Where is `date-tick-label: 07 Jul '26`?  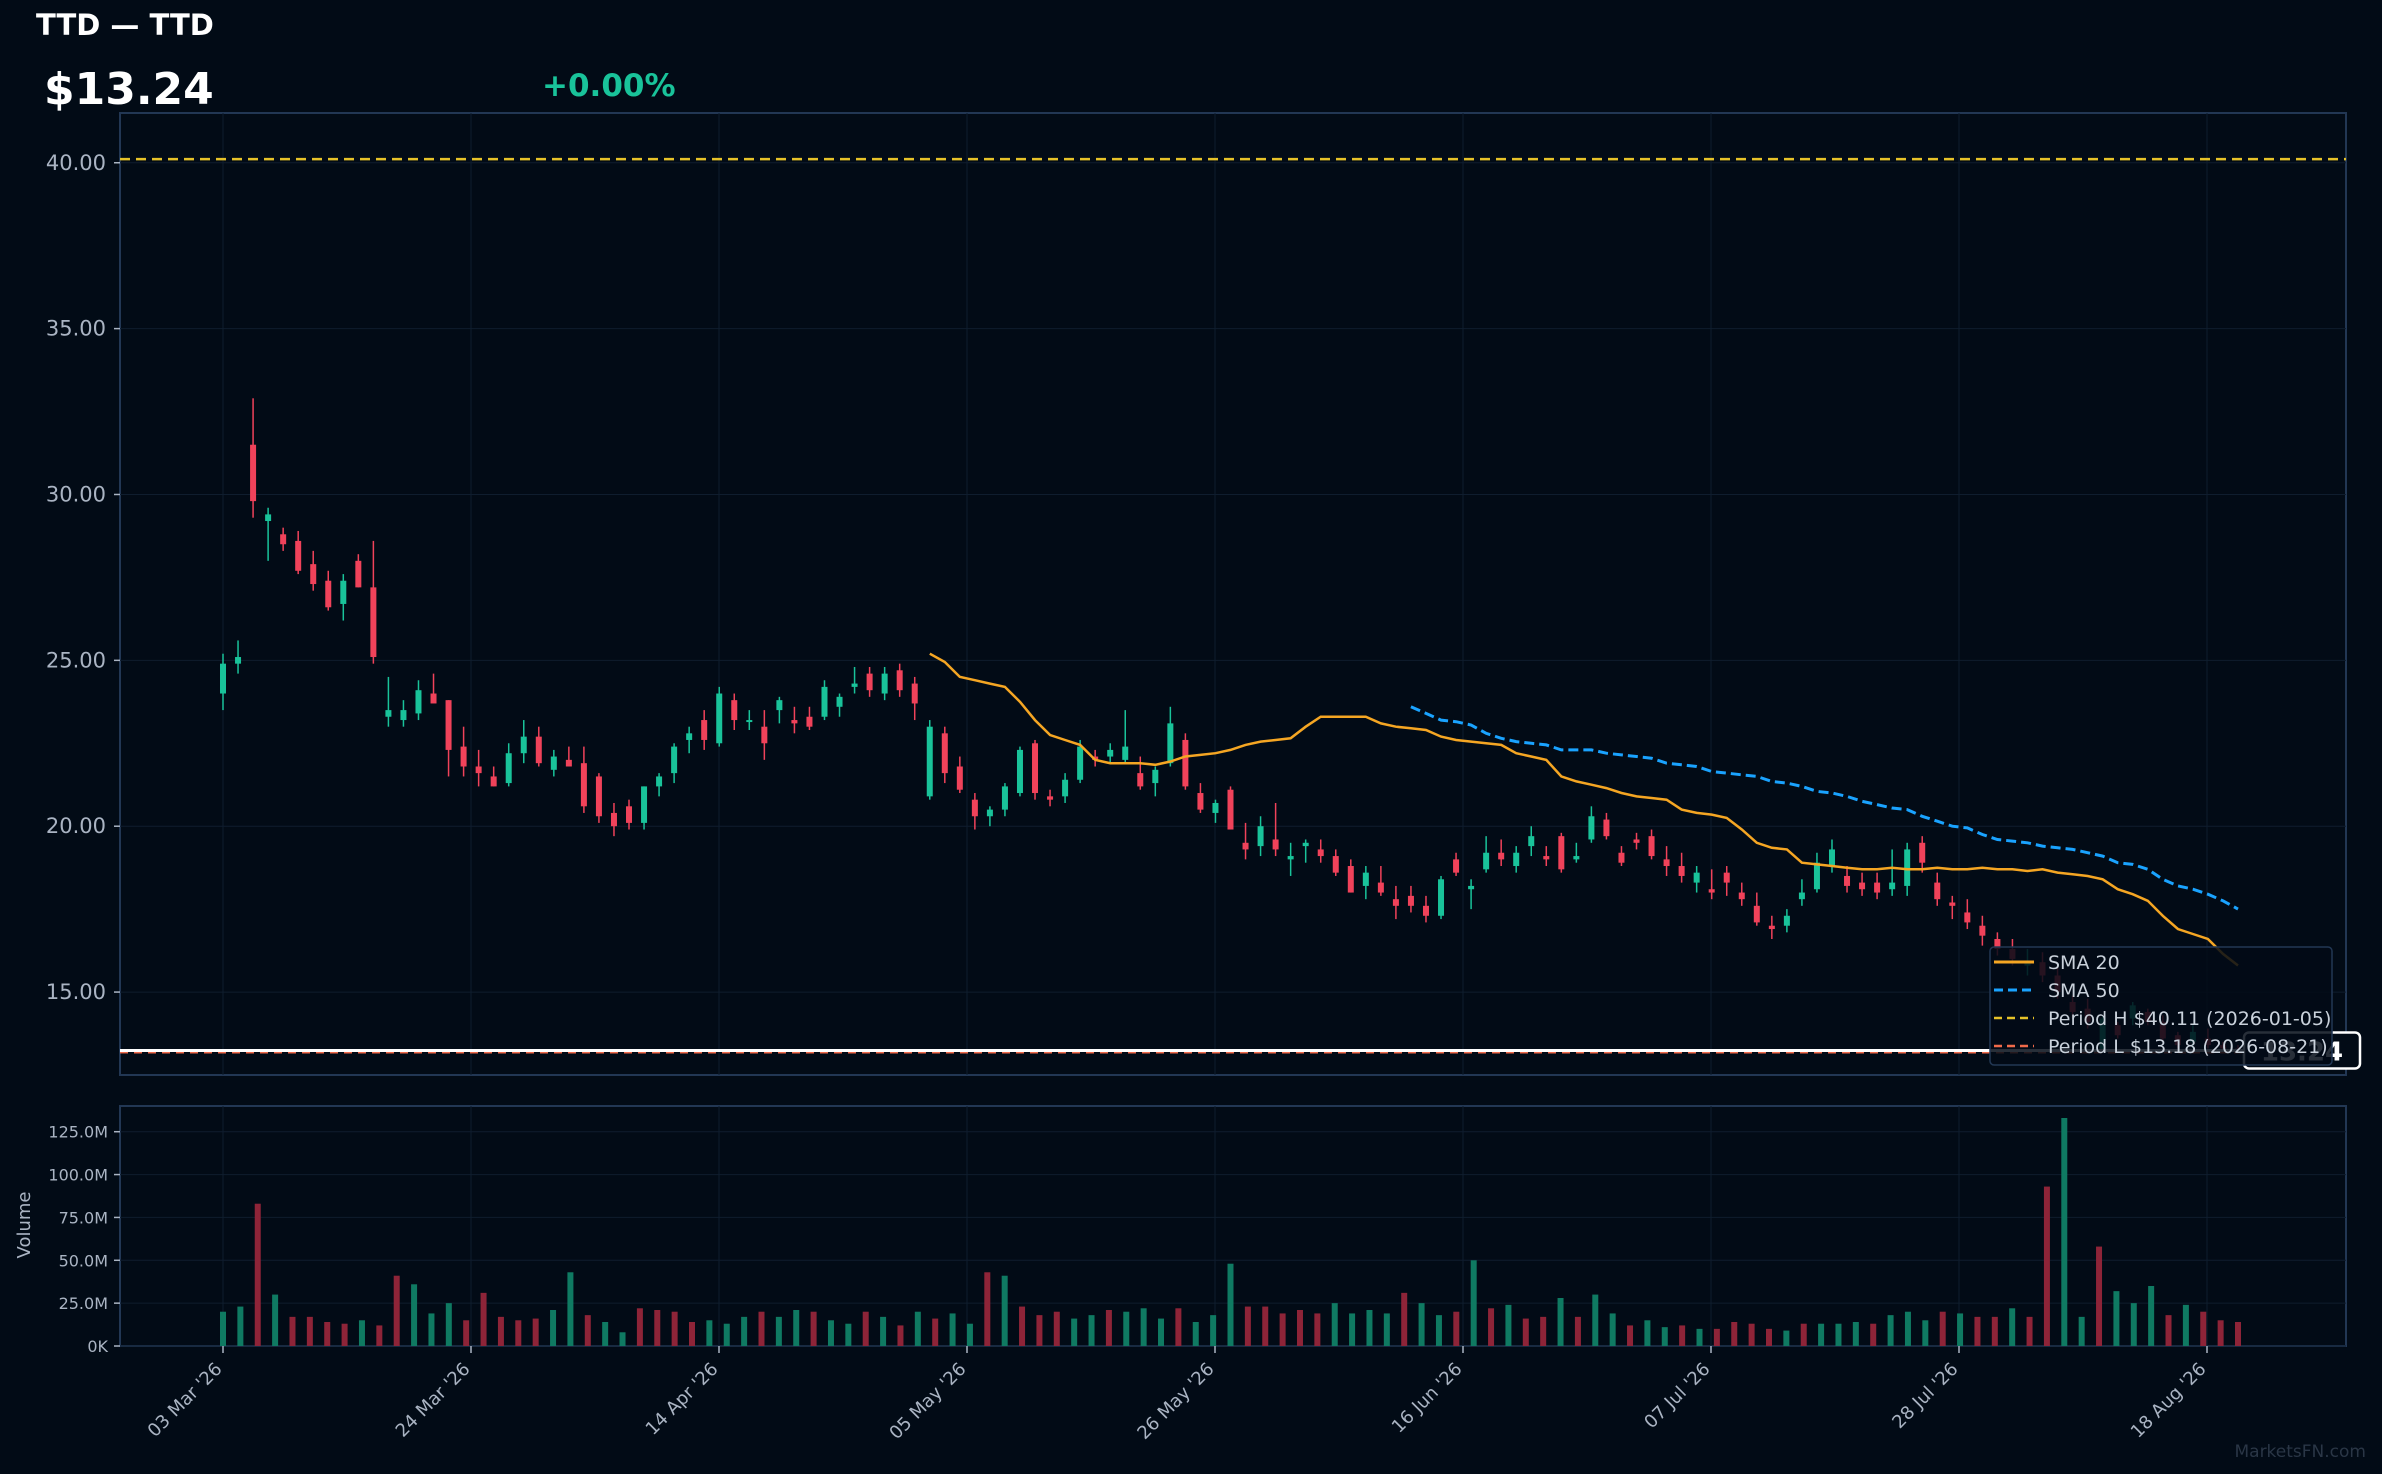
date-tick-label: 07 Jul '26 is located at coordinates (1677, 1396).